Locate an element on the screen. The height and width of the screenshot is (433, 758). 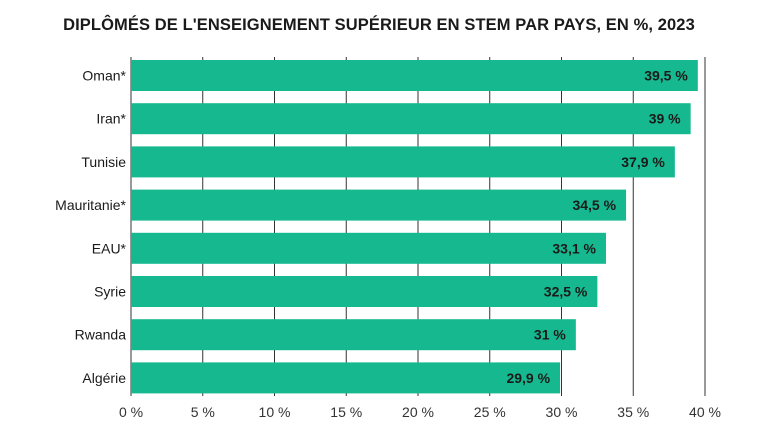
x-tick-label: 40 % is located at coordinates (705, 412).